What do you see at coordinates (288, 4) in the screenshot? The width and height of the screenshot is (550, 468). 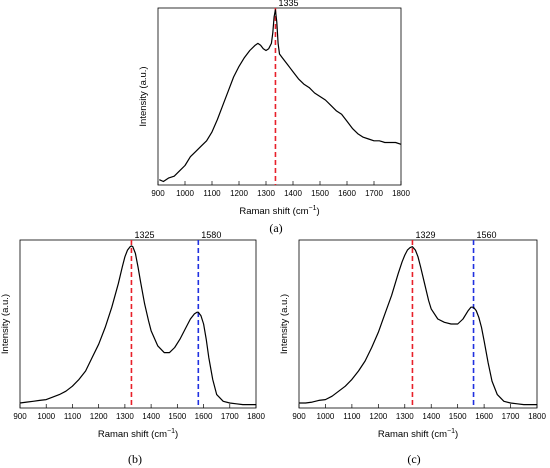 I see `peak-label: 1335` at bounding box center [288, 4].